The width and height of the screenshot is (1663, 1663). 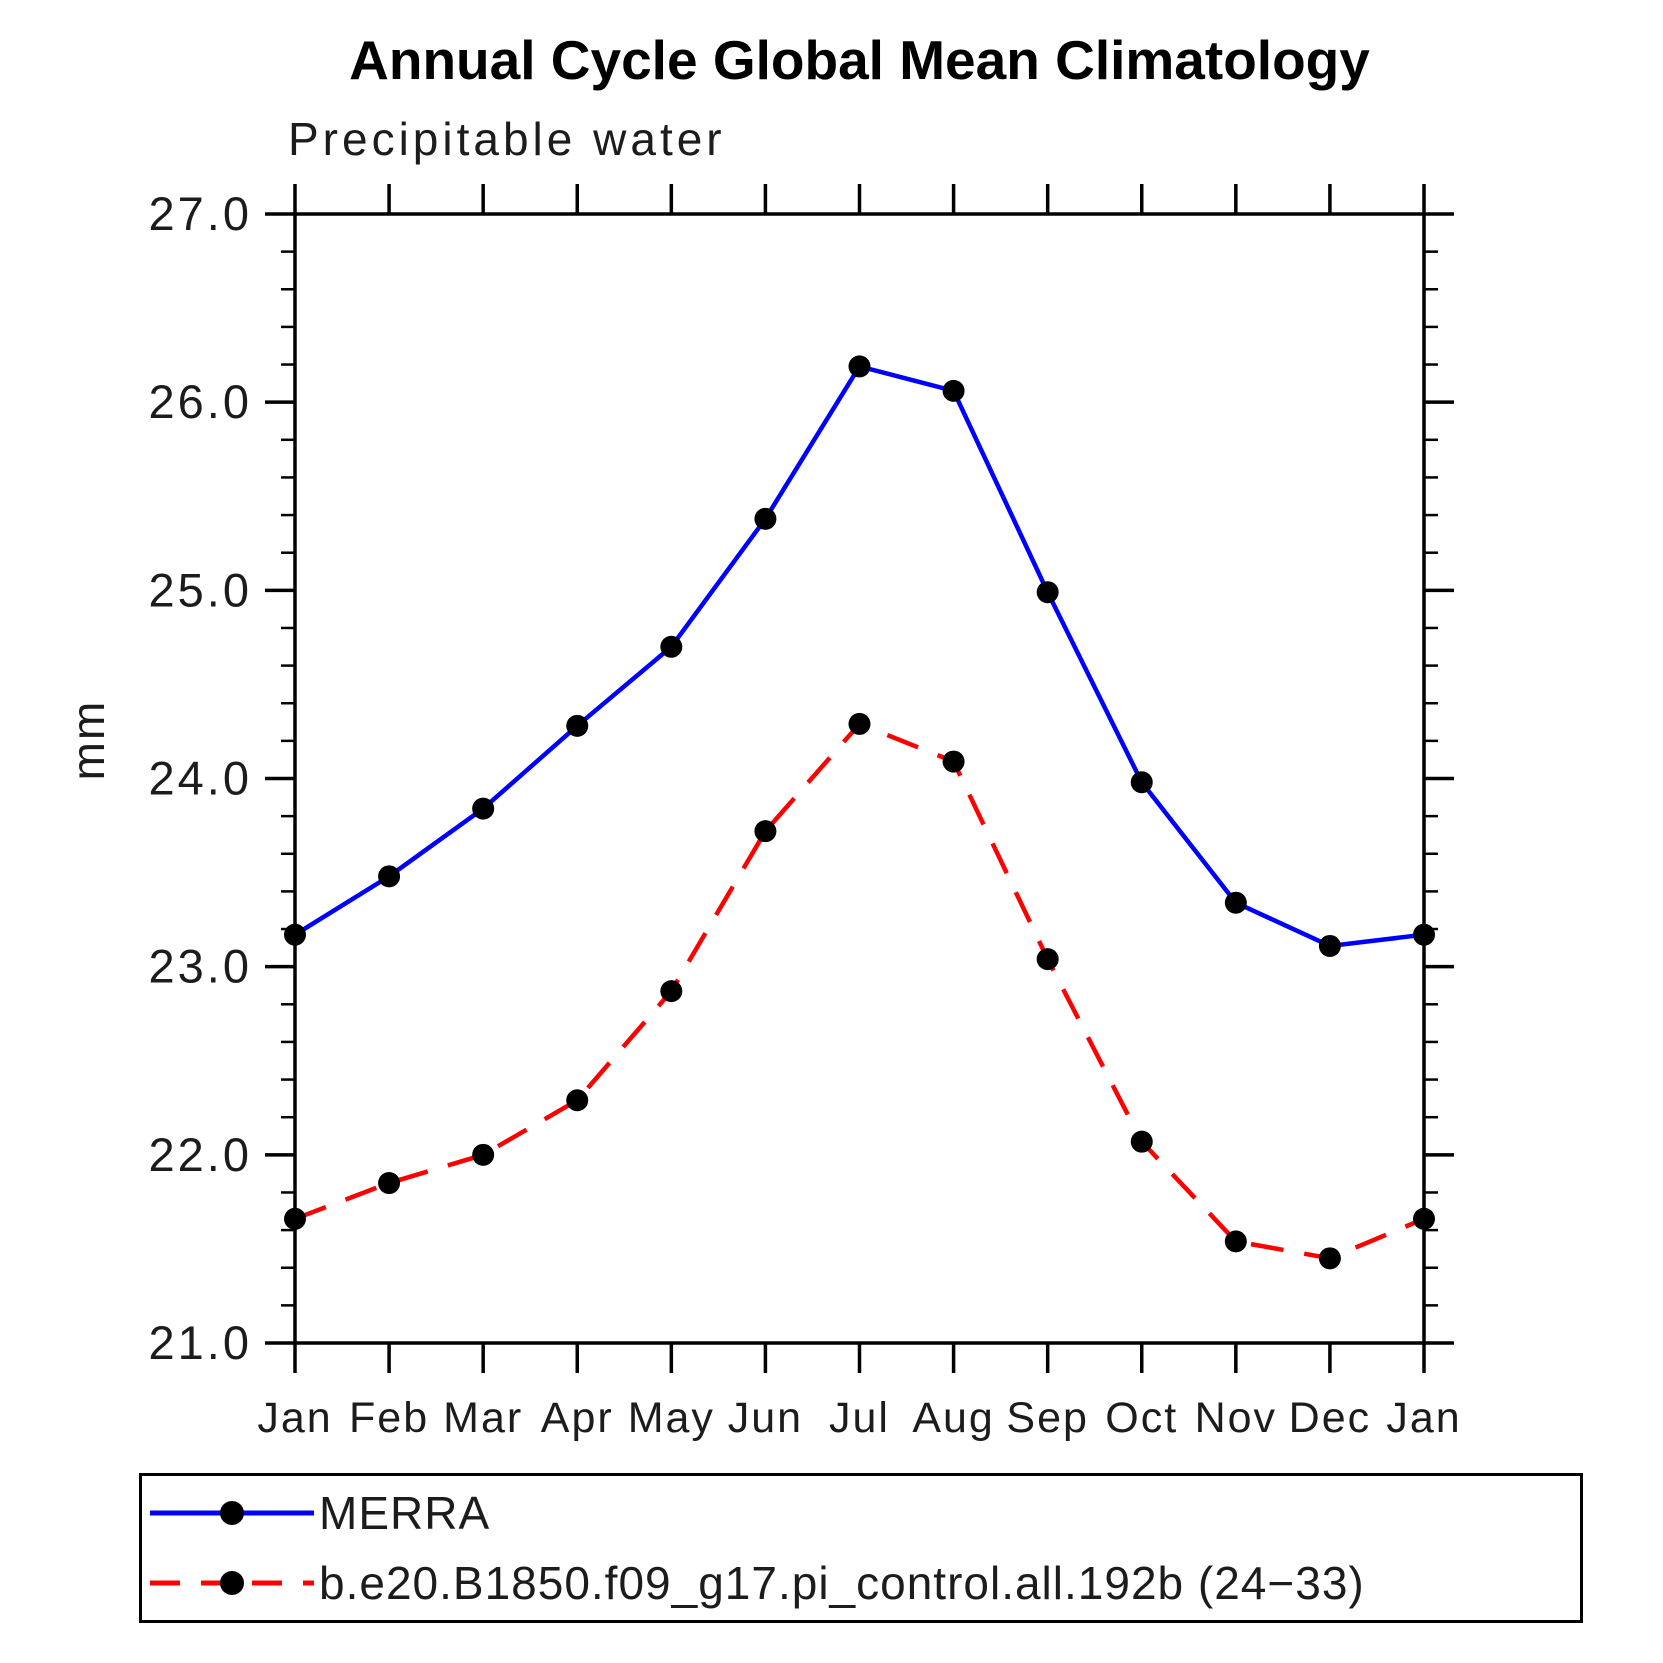 I want to click on y-tick-label: 22.0, so click(x=200, y=1154).